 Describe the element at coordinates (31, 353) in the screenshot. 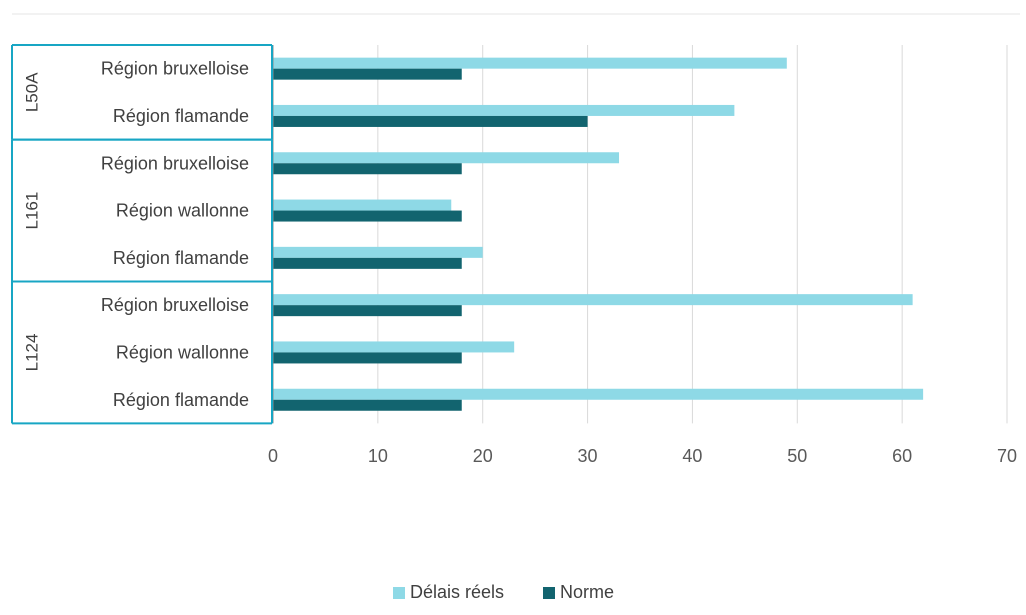

I see `group-label: L124` at that location.